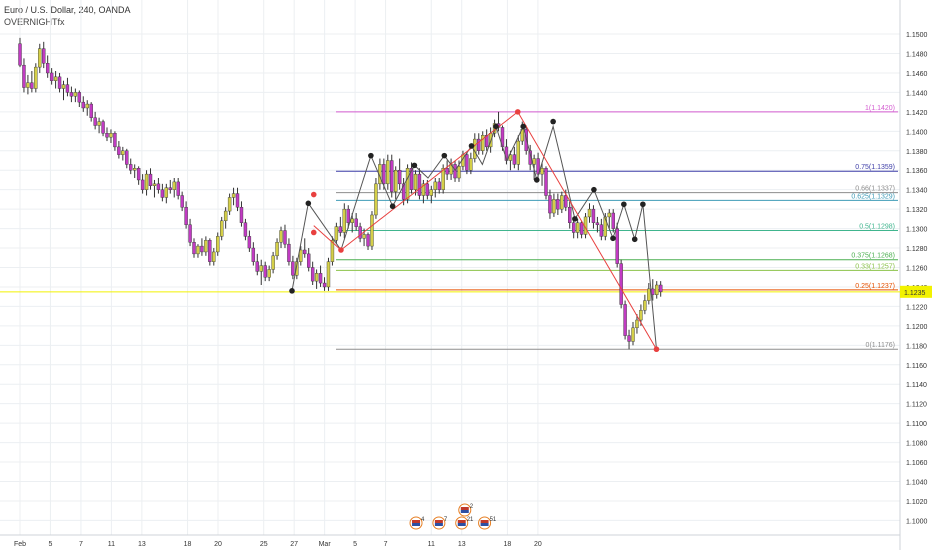 The image size is (932, 550). Describe the element at coordinates (917, 502) in the screenshot. I see `y-tick-label: 1.1020` at that location.